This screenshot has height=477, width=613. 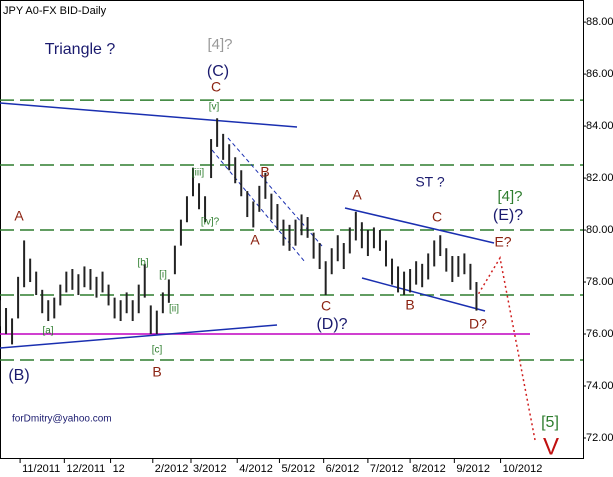 I want to click on y-tick-label: 78.000, so click(x=599, y=282).